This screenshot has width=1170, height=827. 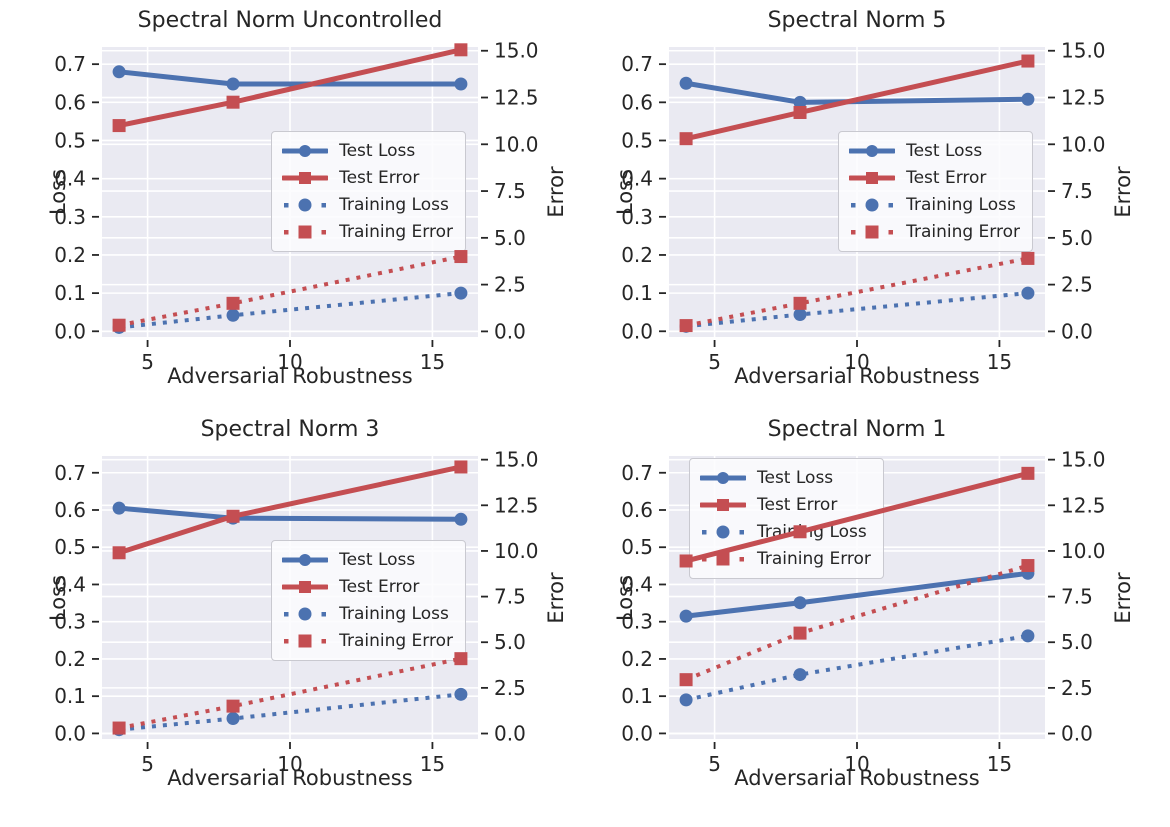 What do you see at coordinates (379, 177) in the screenshot?
I see `legend-label: Test Error` at bounding box center [379, 177].